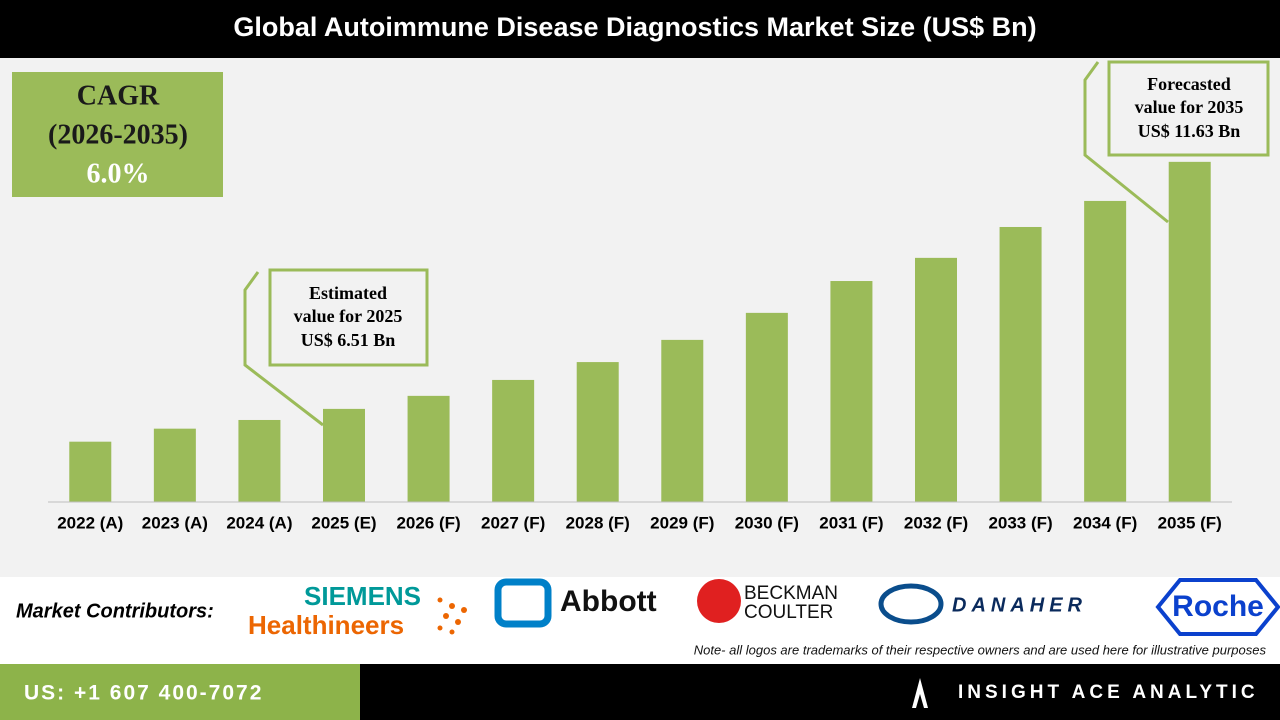 This screenshot has height=720, width=1280. I want to click on annotation-text: value for 2025, so click(348, 316).